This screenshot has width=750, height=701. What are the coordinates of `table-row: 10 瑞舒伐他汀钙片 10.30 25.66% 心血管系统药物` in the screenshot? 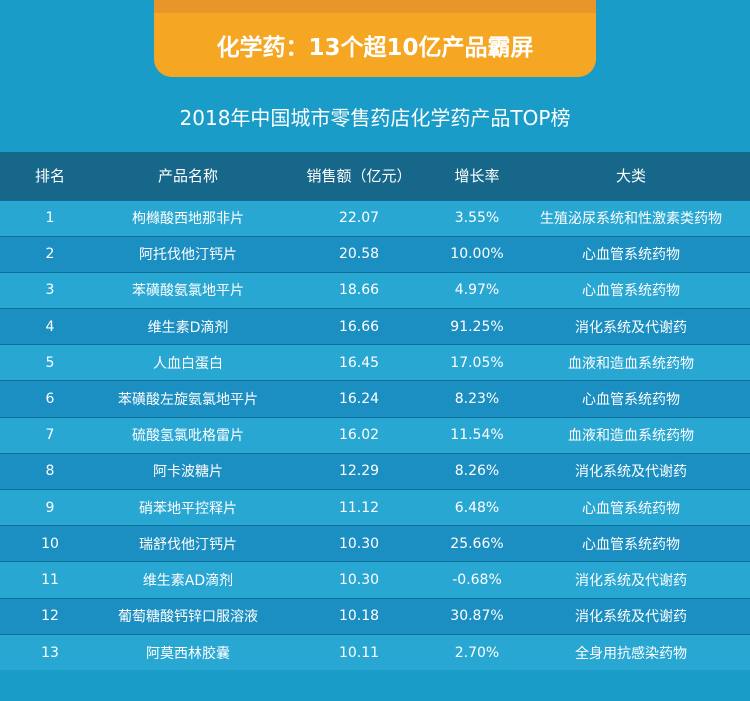 It's located at (375, 543).